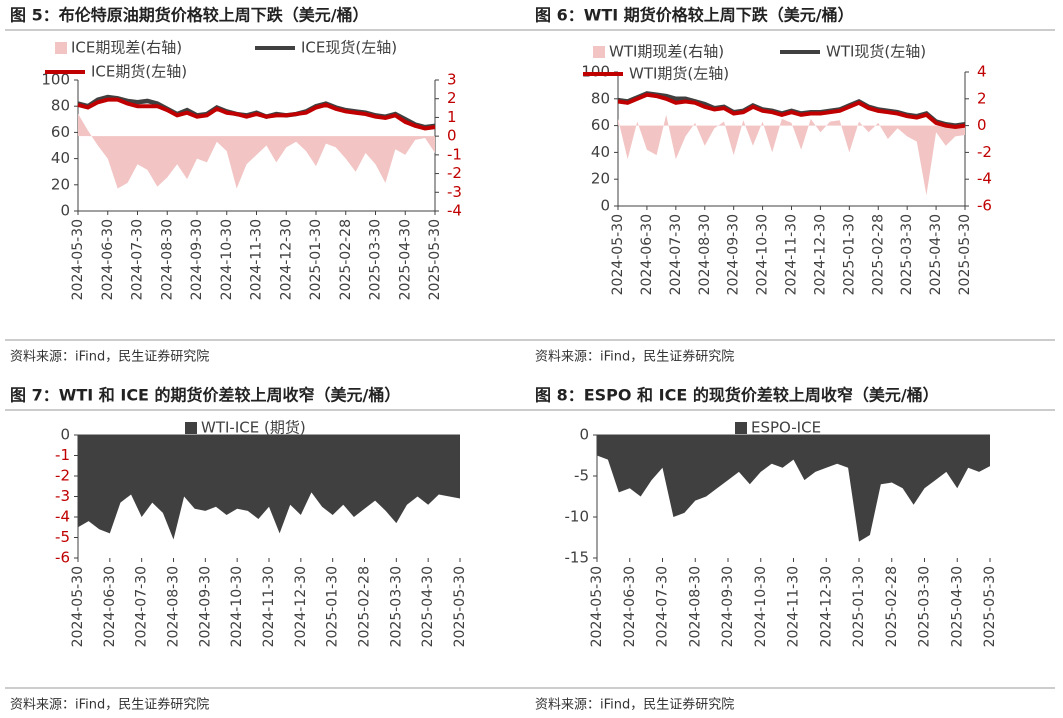 The image size is (1063, 718). What do you see at coordinates (982, 72) in the screenshot?
I see `y2-tick-label: 4` at bounding box center [982, 72].